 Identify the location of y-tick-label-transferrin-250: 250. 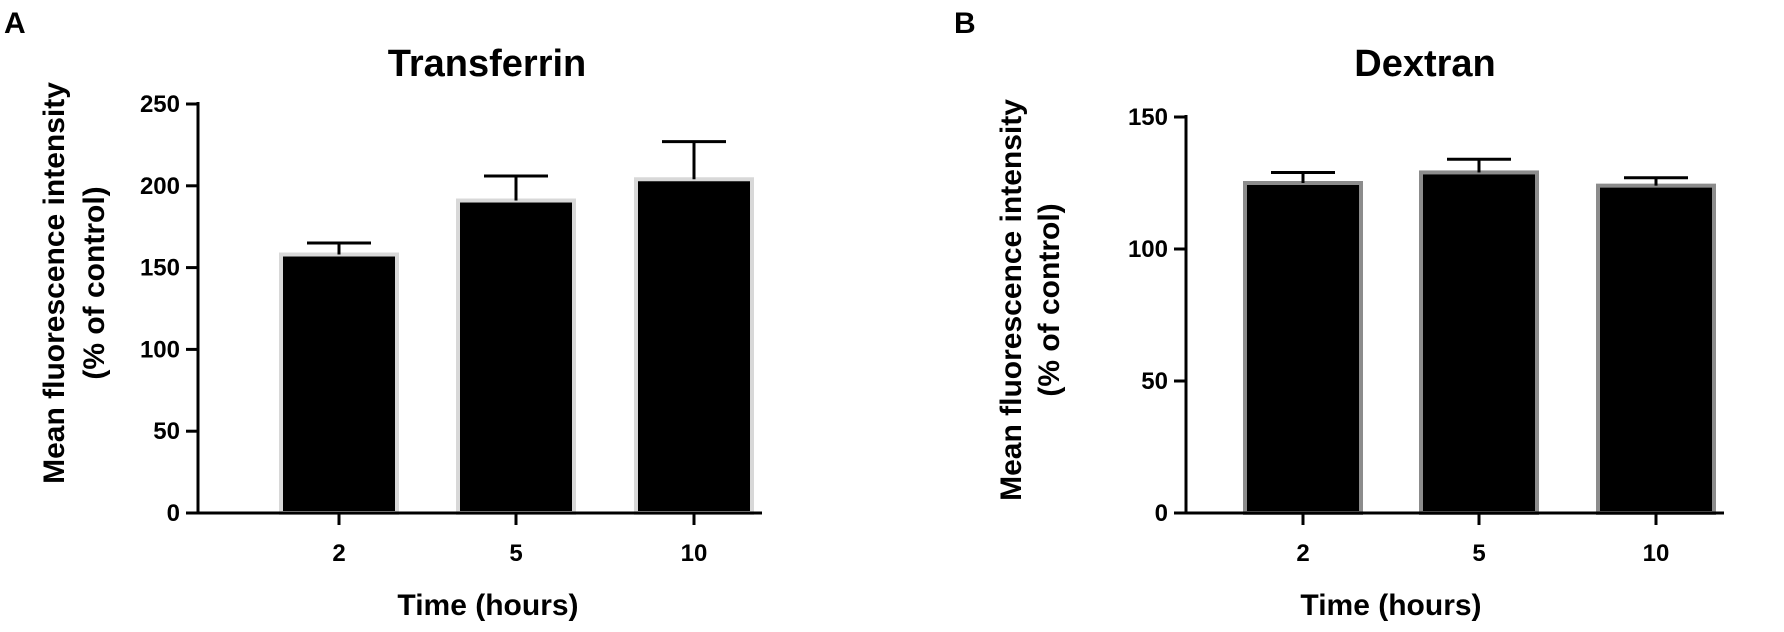
(160, 104).